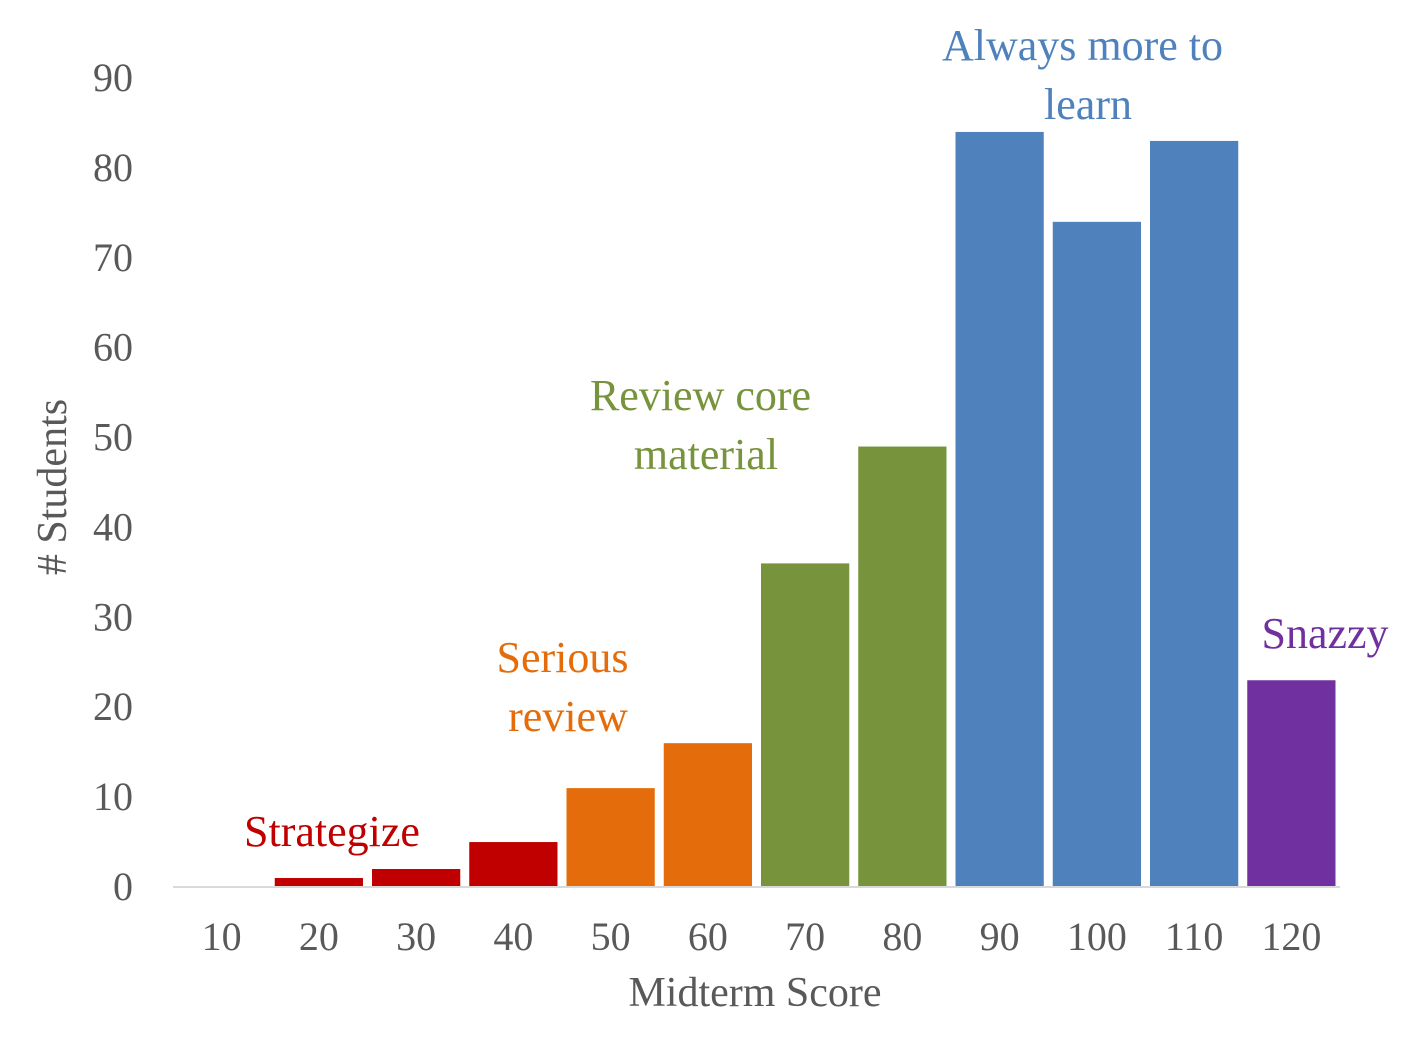 Image resolution: width=1427 pixels, height=1043 pixels. Describe the element at coordinates (1194, 936) in the screenshot. I see `x-tick-label: 110` at that location.